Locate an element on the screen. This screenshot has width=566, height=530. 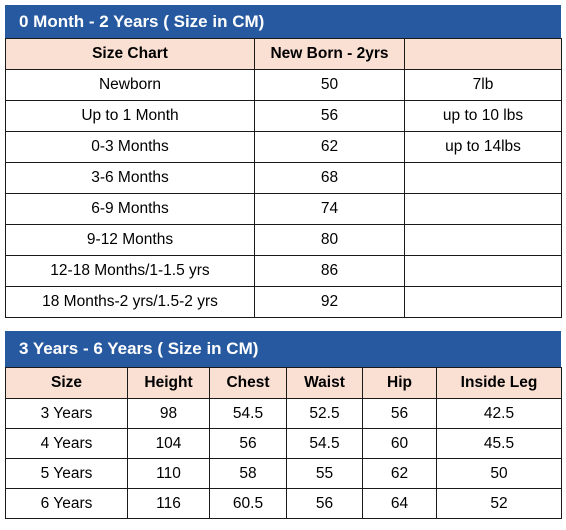
table-row: Up to 1 Month 56 up to 10 lbs is located at coordinates (283, 116).